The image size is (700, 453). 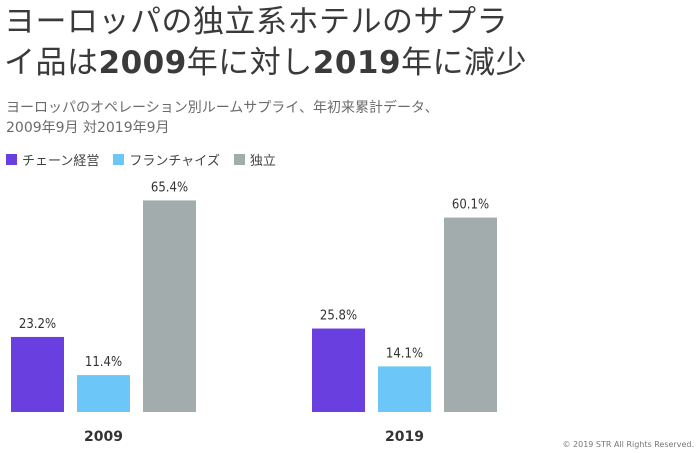 I want to click on legend-label-independent: 独立, so click(x=262, y=161).